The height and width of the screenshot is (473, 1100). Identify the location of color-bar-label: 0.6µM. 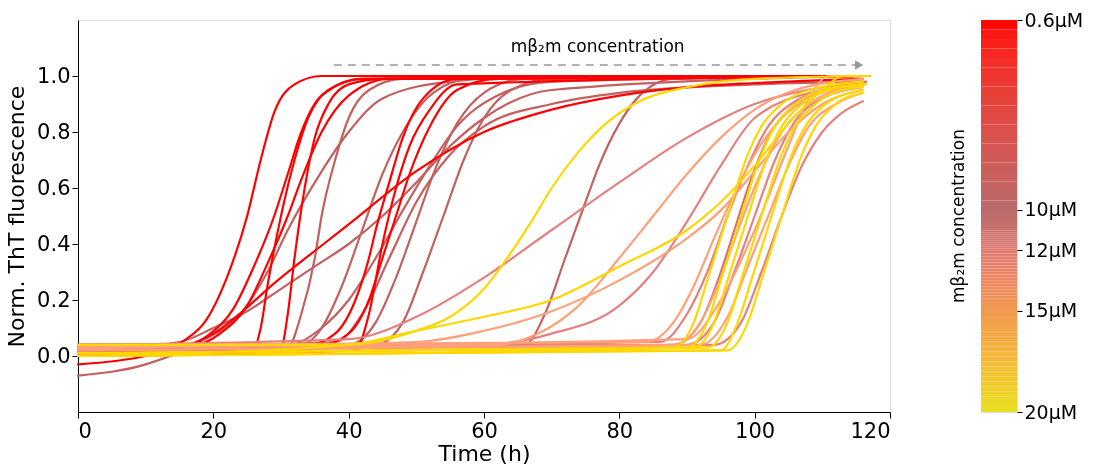
(1054, 19).